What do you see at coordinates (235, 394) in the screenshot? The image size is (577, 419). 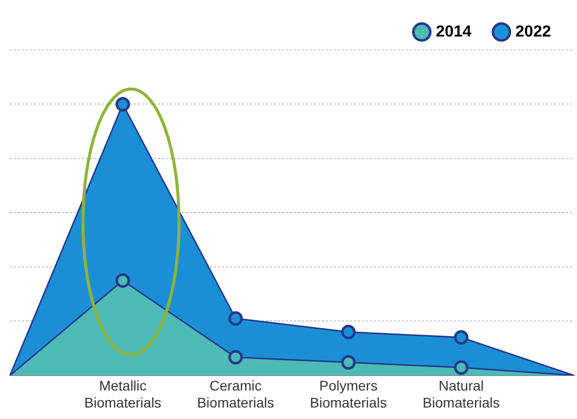 I see `x-tick-label: Ceramic Biomaterials` at bounding box center [235, 394].